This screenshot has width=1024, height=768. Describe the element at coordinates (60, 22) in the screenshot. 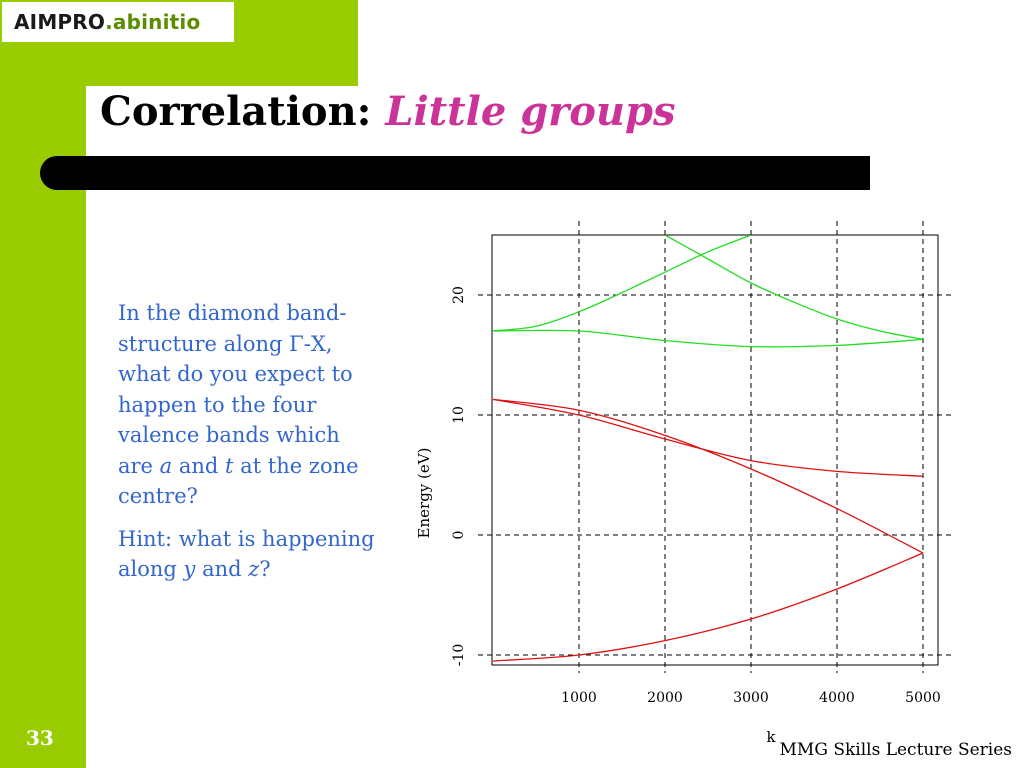

I see `logo-text-aimpro: AIMPRO` at that location.